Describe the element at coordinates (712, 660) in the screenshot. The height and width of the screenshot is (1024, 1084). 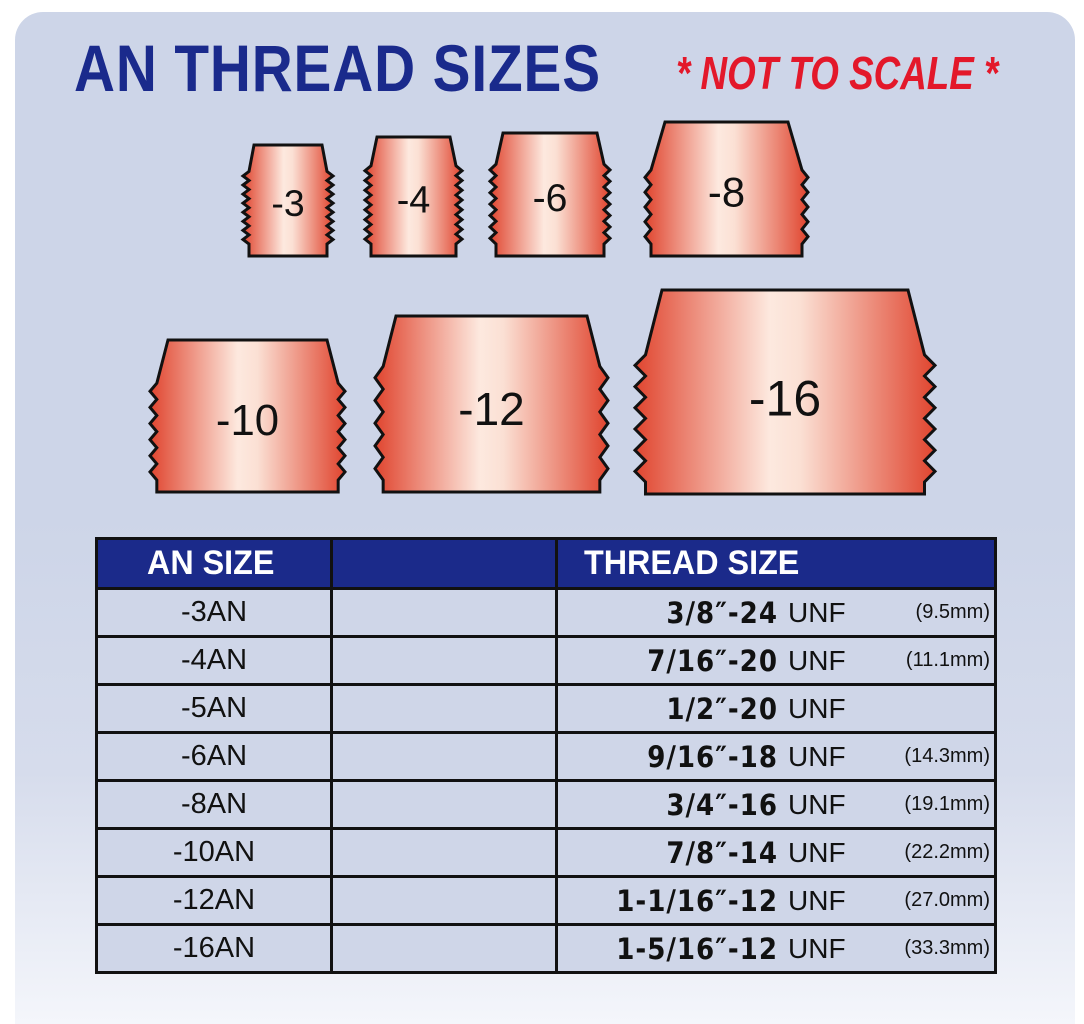
I see `thread-fraction: 7/16″-20` at that location.